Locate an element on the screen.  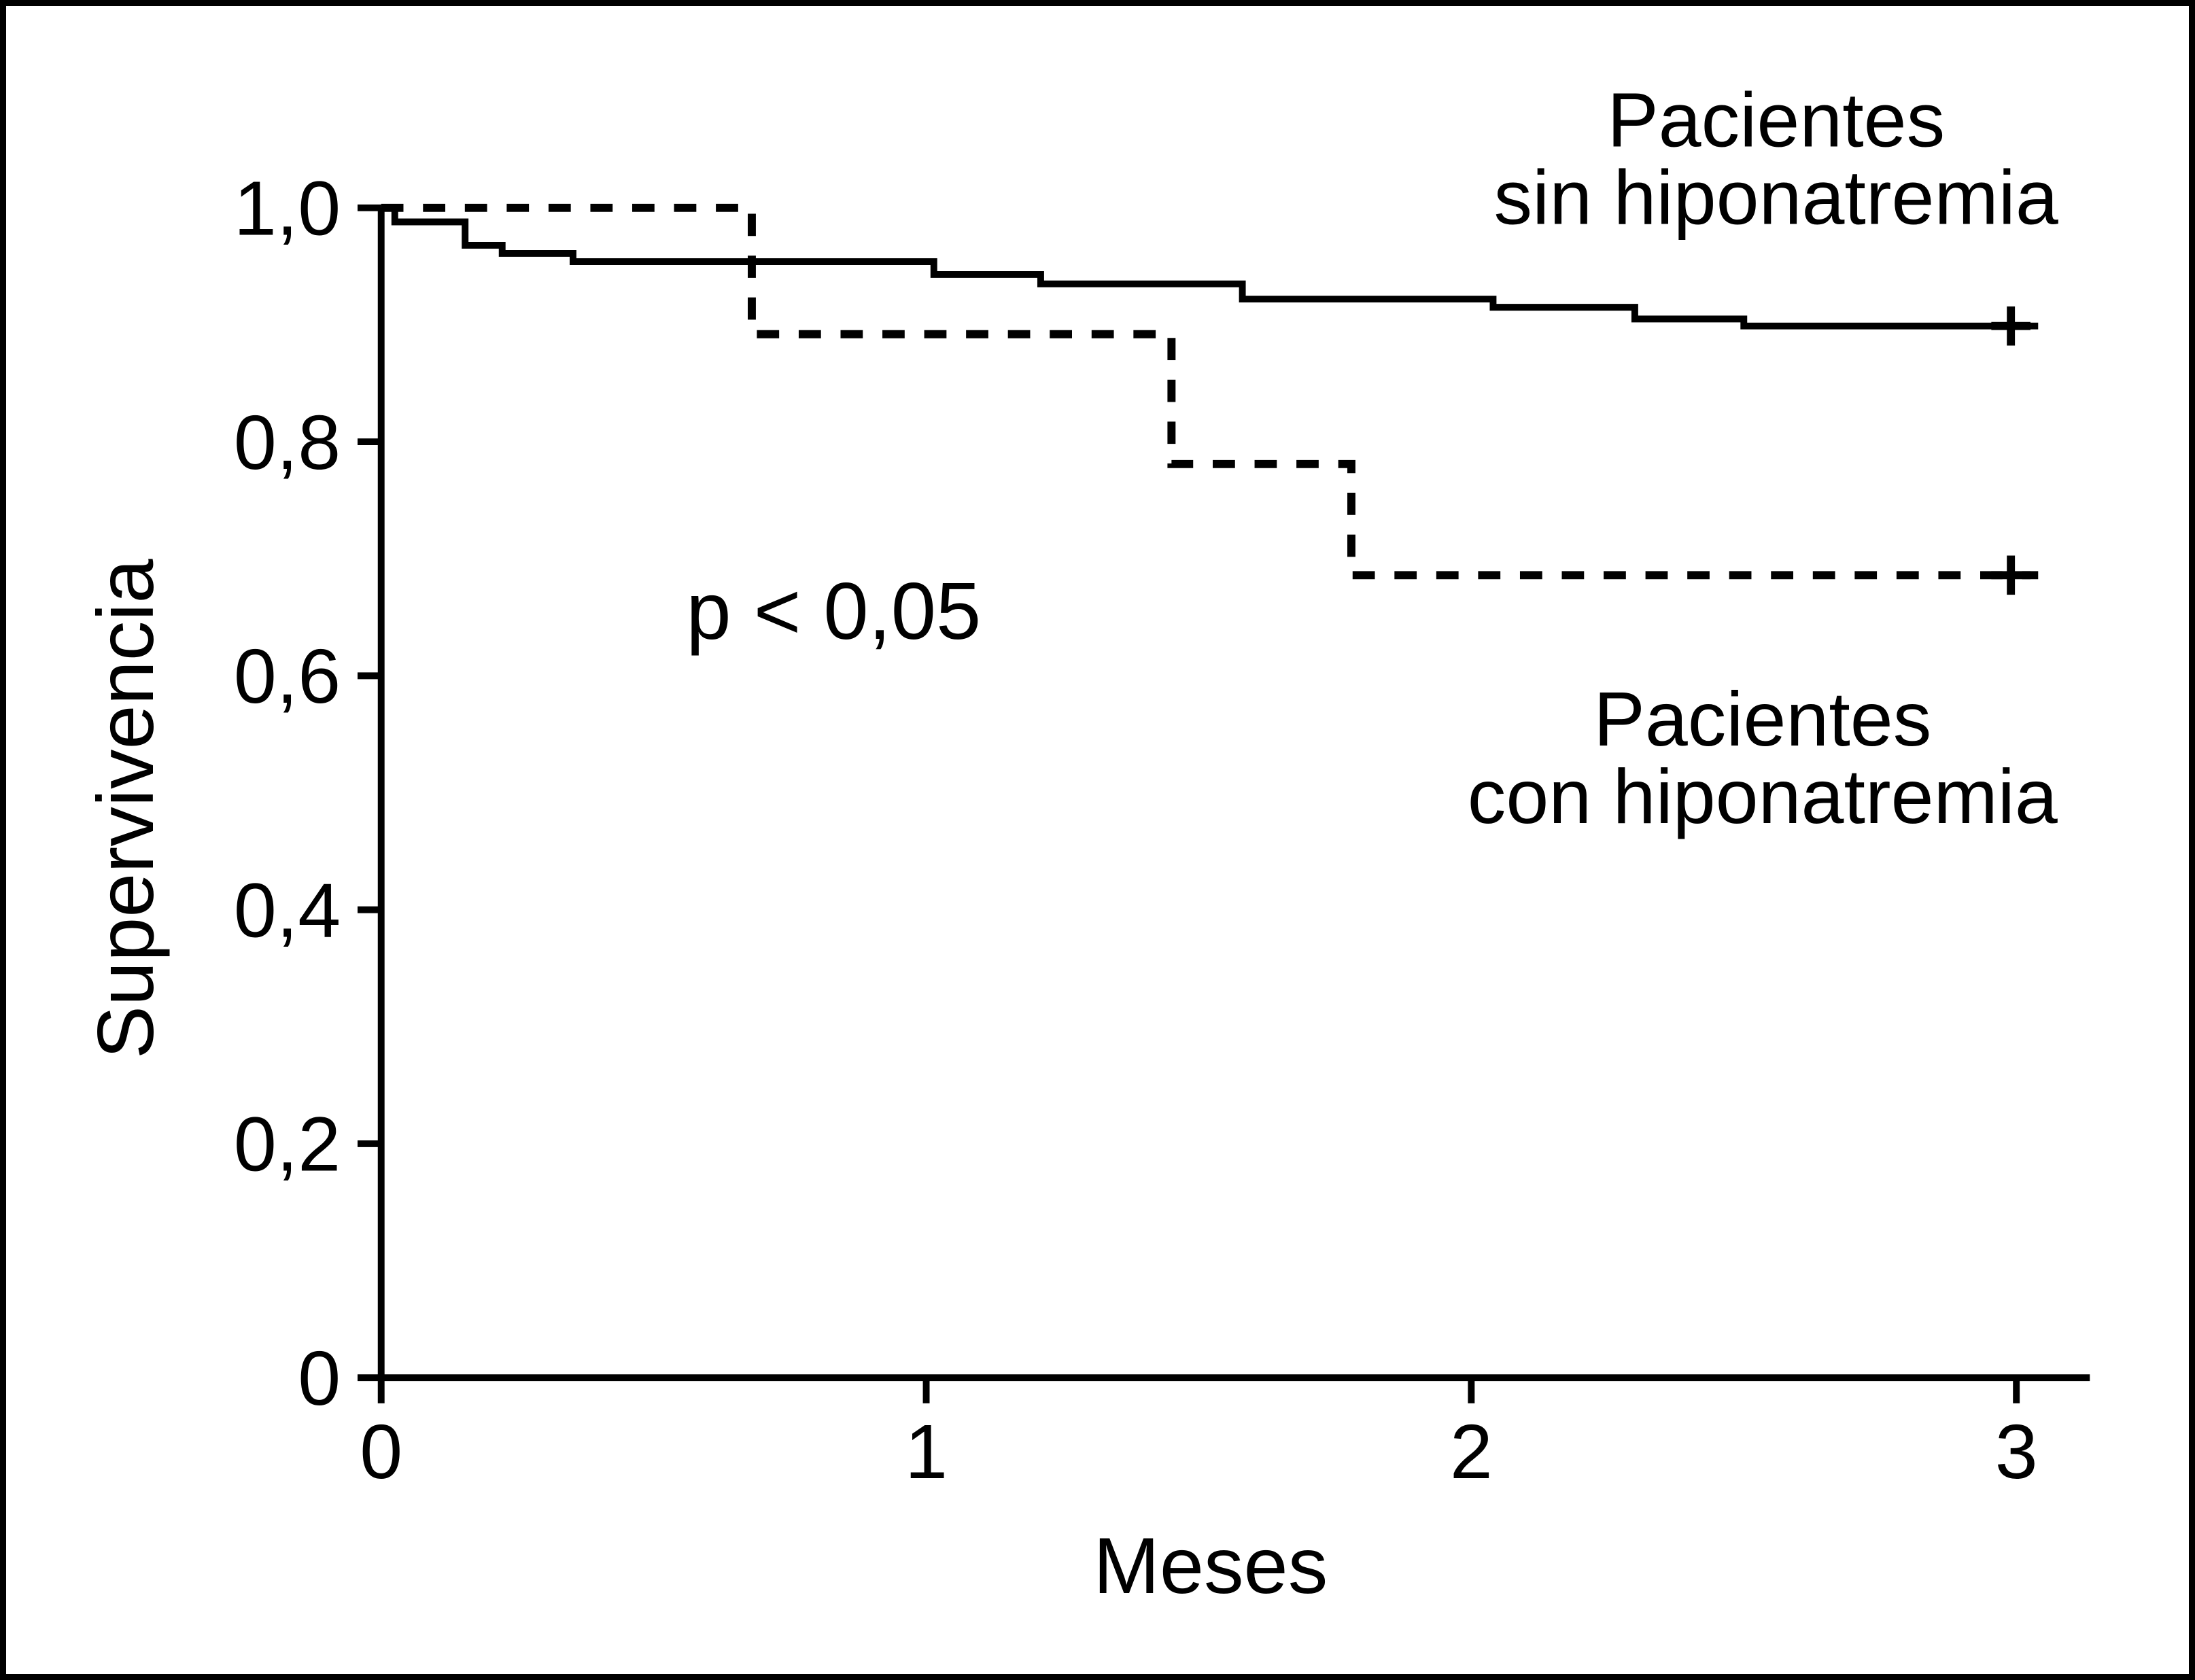
legend-dashed-line2: con hiponatremia is located at coordinates (1763, 797).